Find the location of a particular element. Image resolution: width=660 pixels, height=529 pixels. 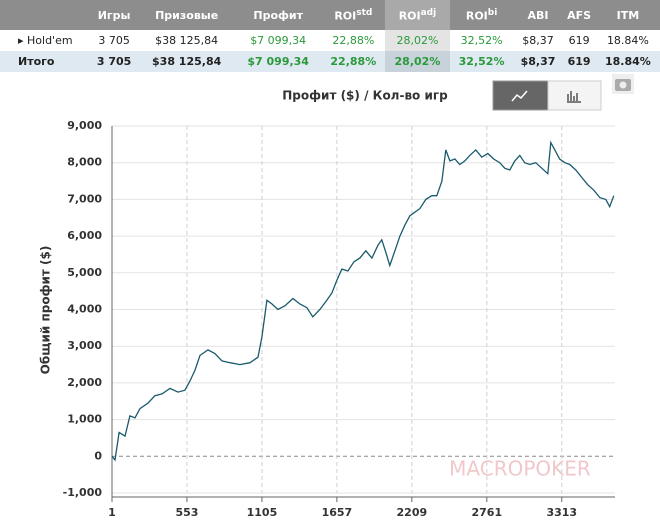

y-tick-label: 4,000 is located at coordinates (84, 309).